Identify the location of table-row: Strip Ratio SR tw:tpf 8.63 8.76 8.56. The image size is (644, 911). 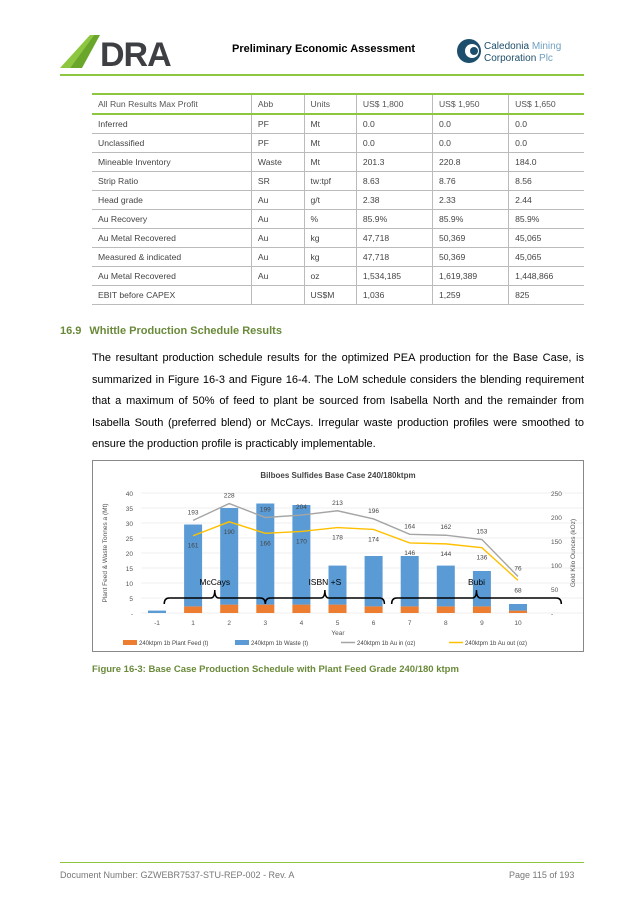
(338, 181).